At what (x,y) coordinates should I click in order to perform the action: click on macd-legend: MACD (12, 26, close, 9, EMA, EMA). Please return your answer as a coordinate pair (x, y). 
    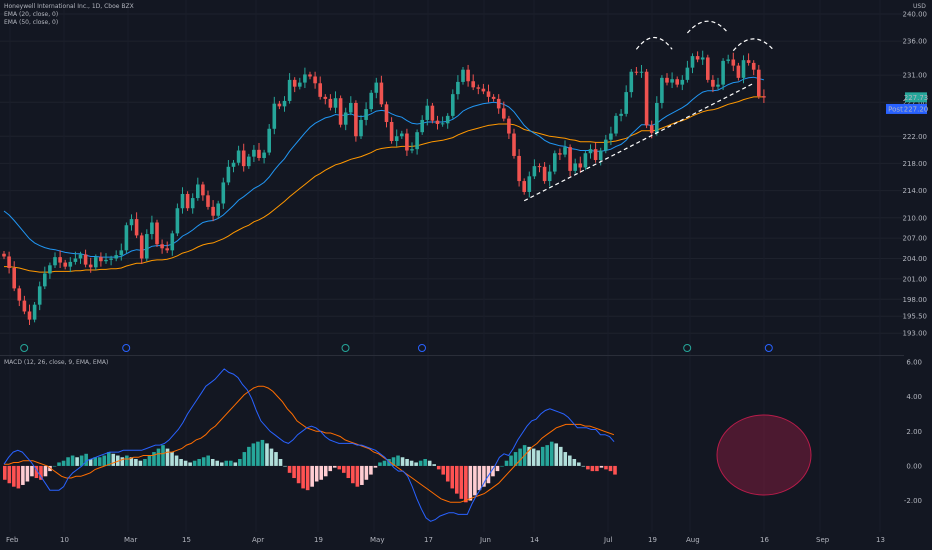
    Looking at the image, I should click on (56, 362).